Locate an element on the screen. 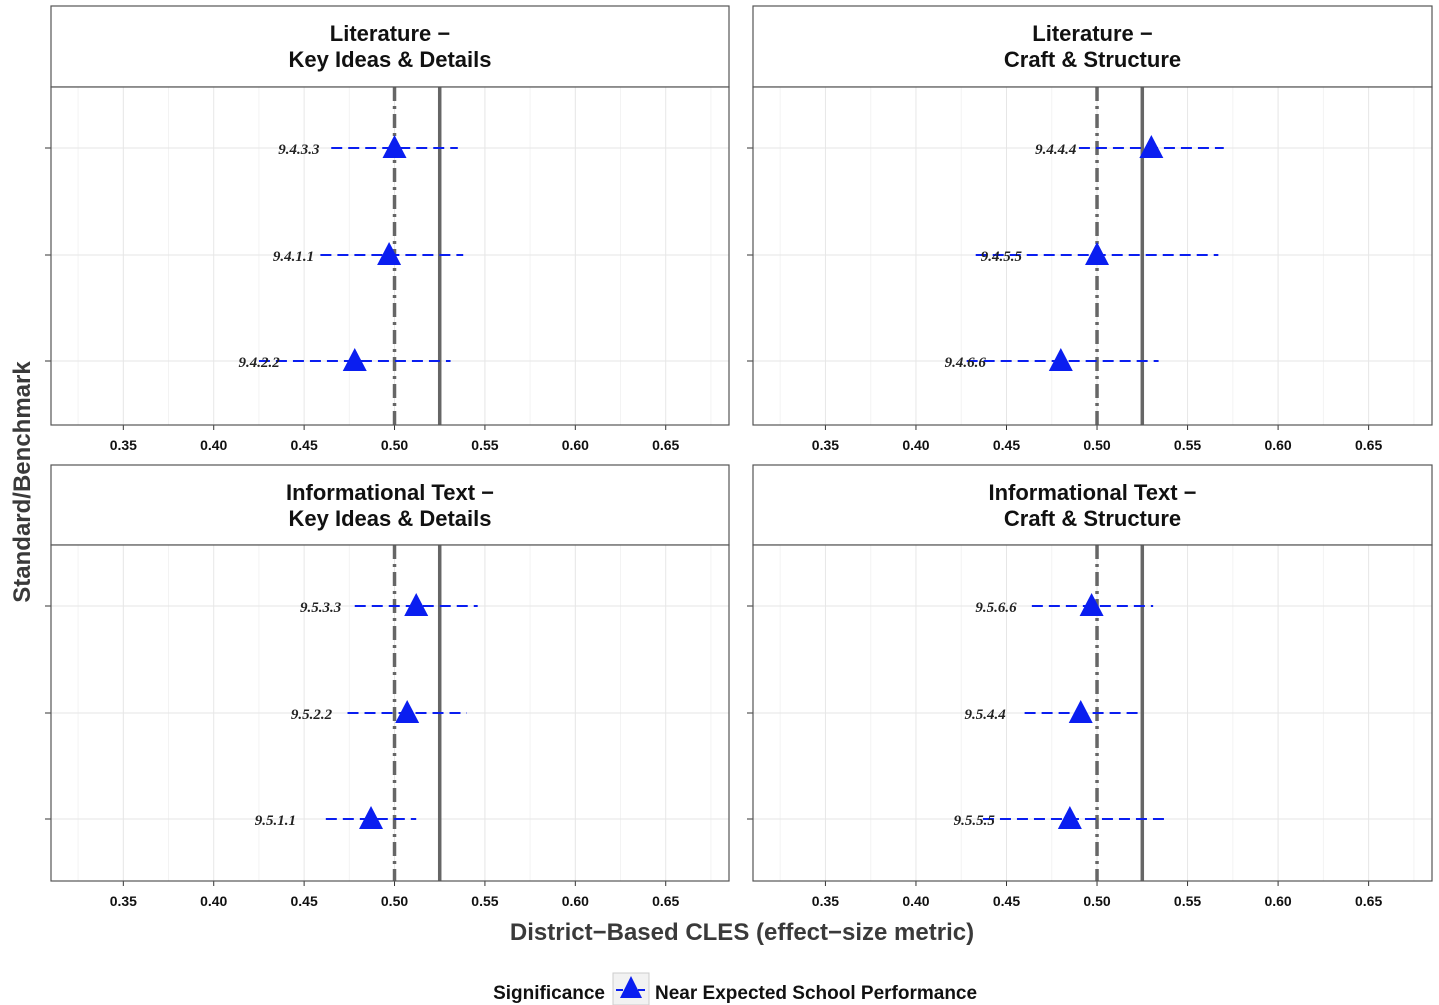  benchmark-label: 9.4.4.4 is located at coordinates (1056, 150).